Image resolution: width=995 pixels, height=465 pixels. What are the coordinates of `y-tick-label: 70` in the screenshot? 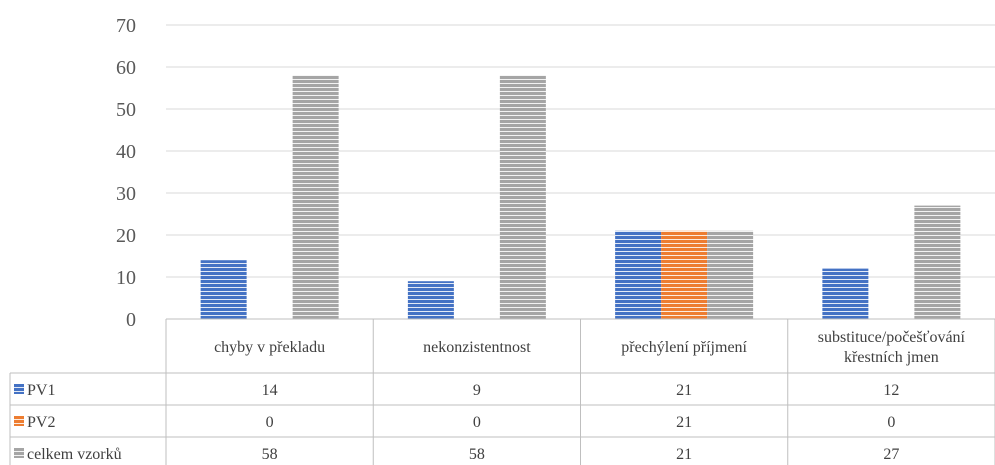 It's located at (126, 26).